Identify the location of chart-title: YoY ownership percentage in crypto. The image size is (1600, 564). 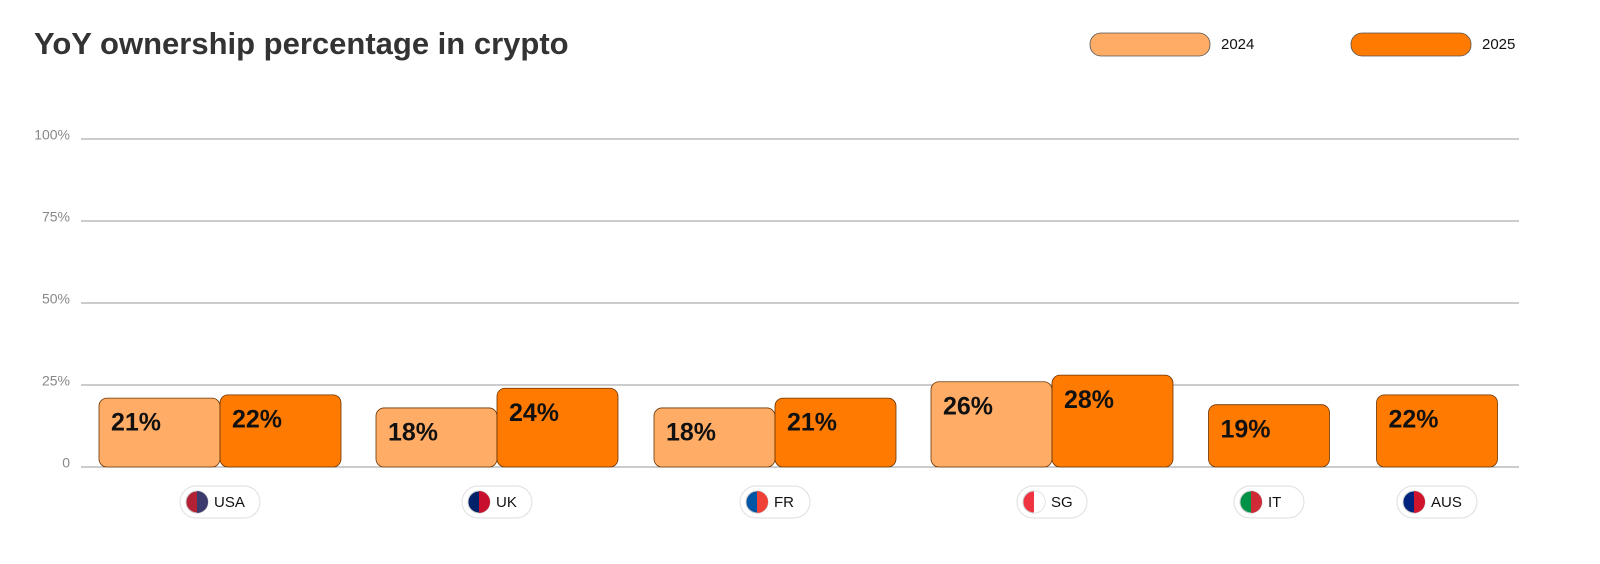
(301, 43).